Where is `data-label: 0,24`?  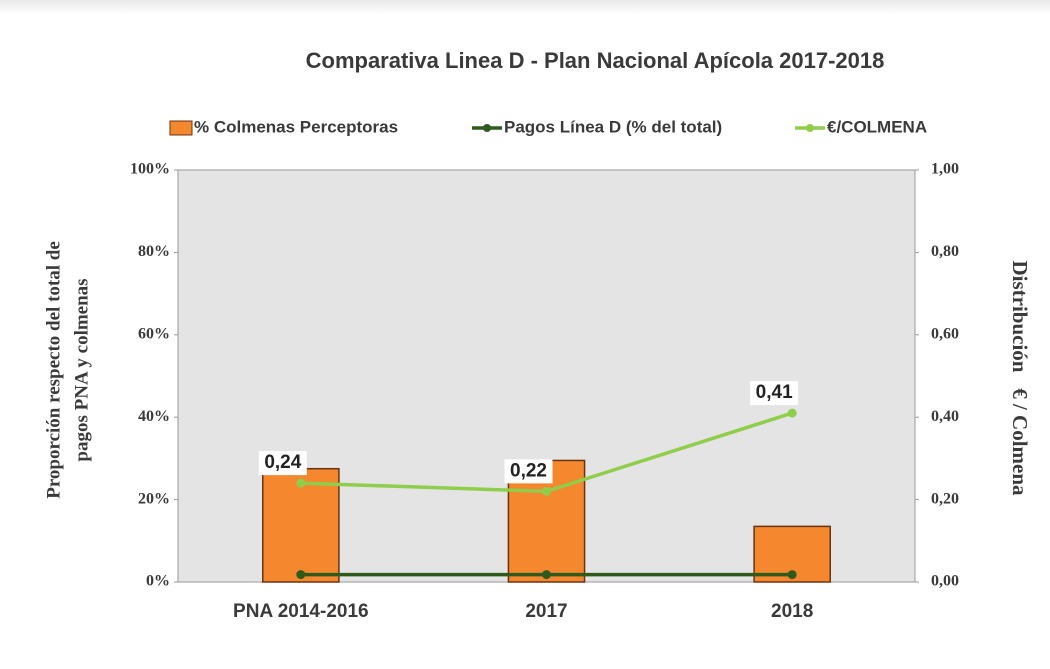
data-label: 0,24 is located at coordinates (282, 462).